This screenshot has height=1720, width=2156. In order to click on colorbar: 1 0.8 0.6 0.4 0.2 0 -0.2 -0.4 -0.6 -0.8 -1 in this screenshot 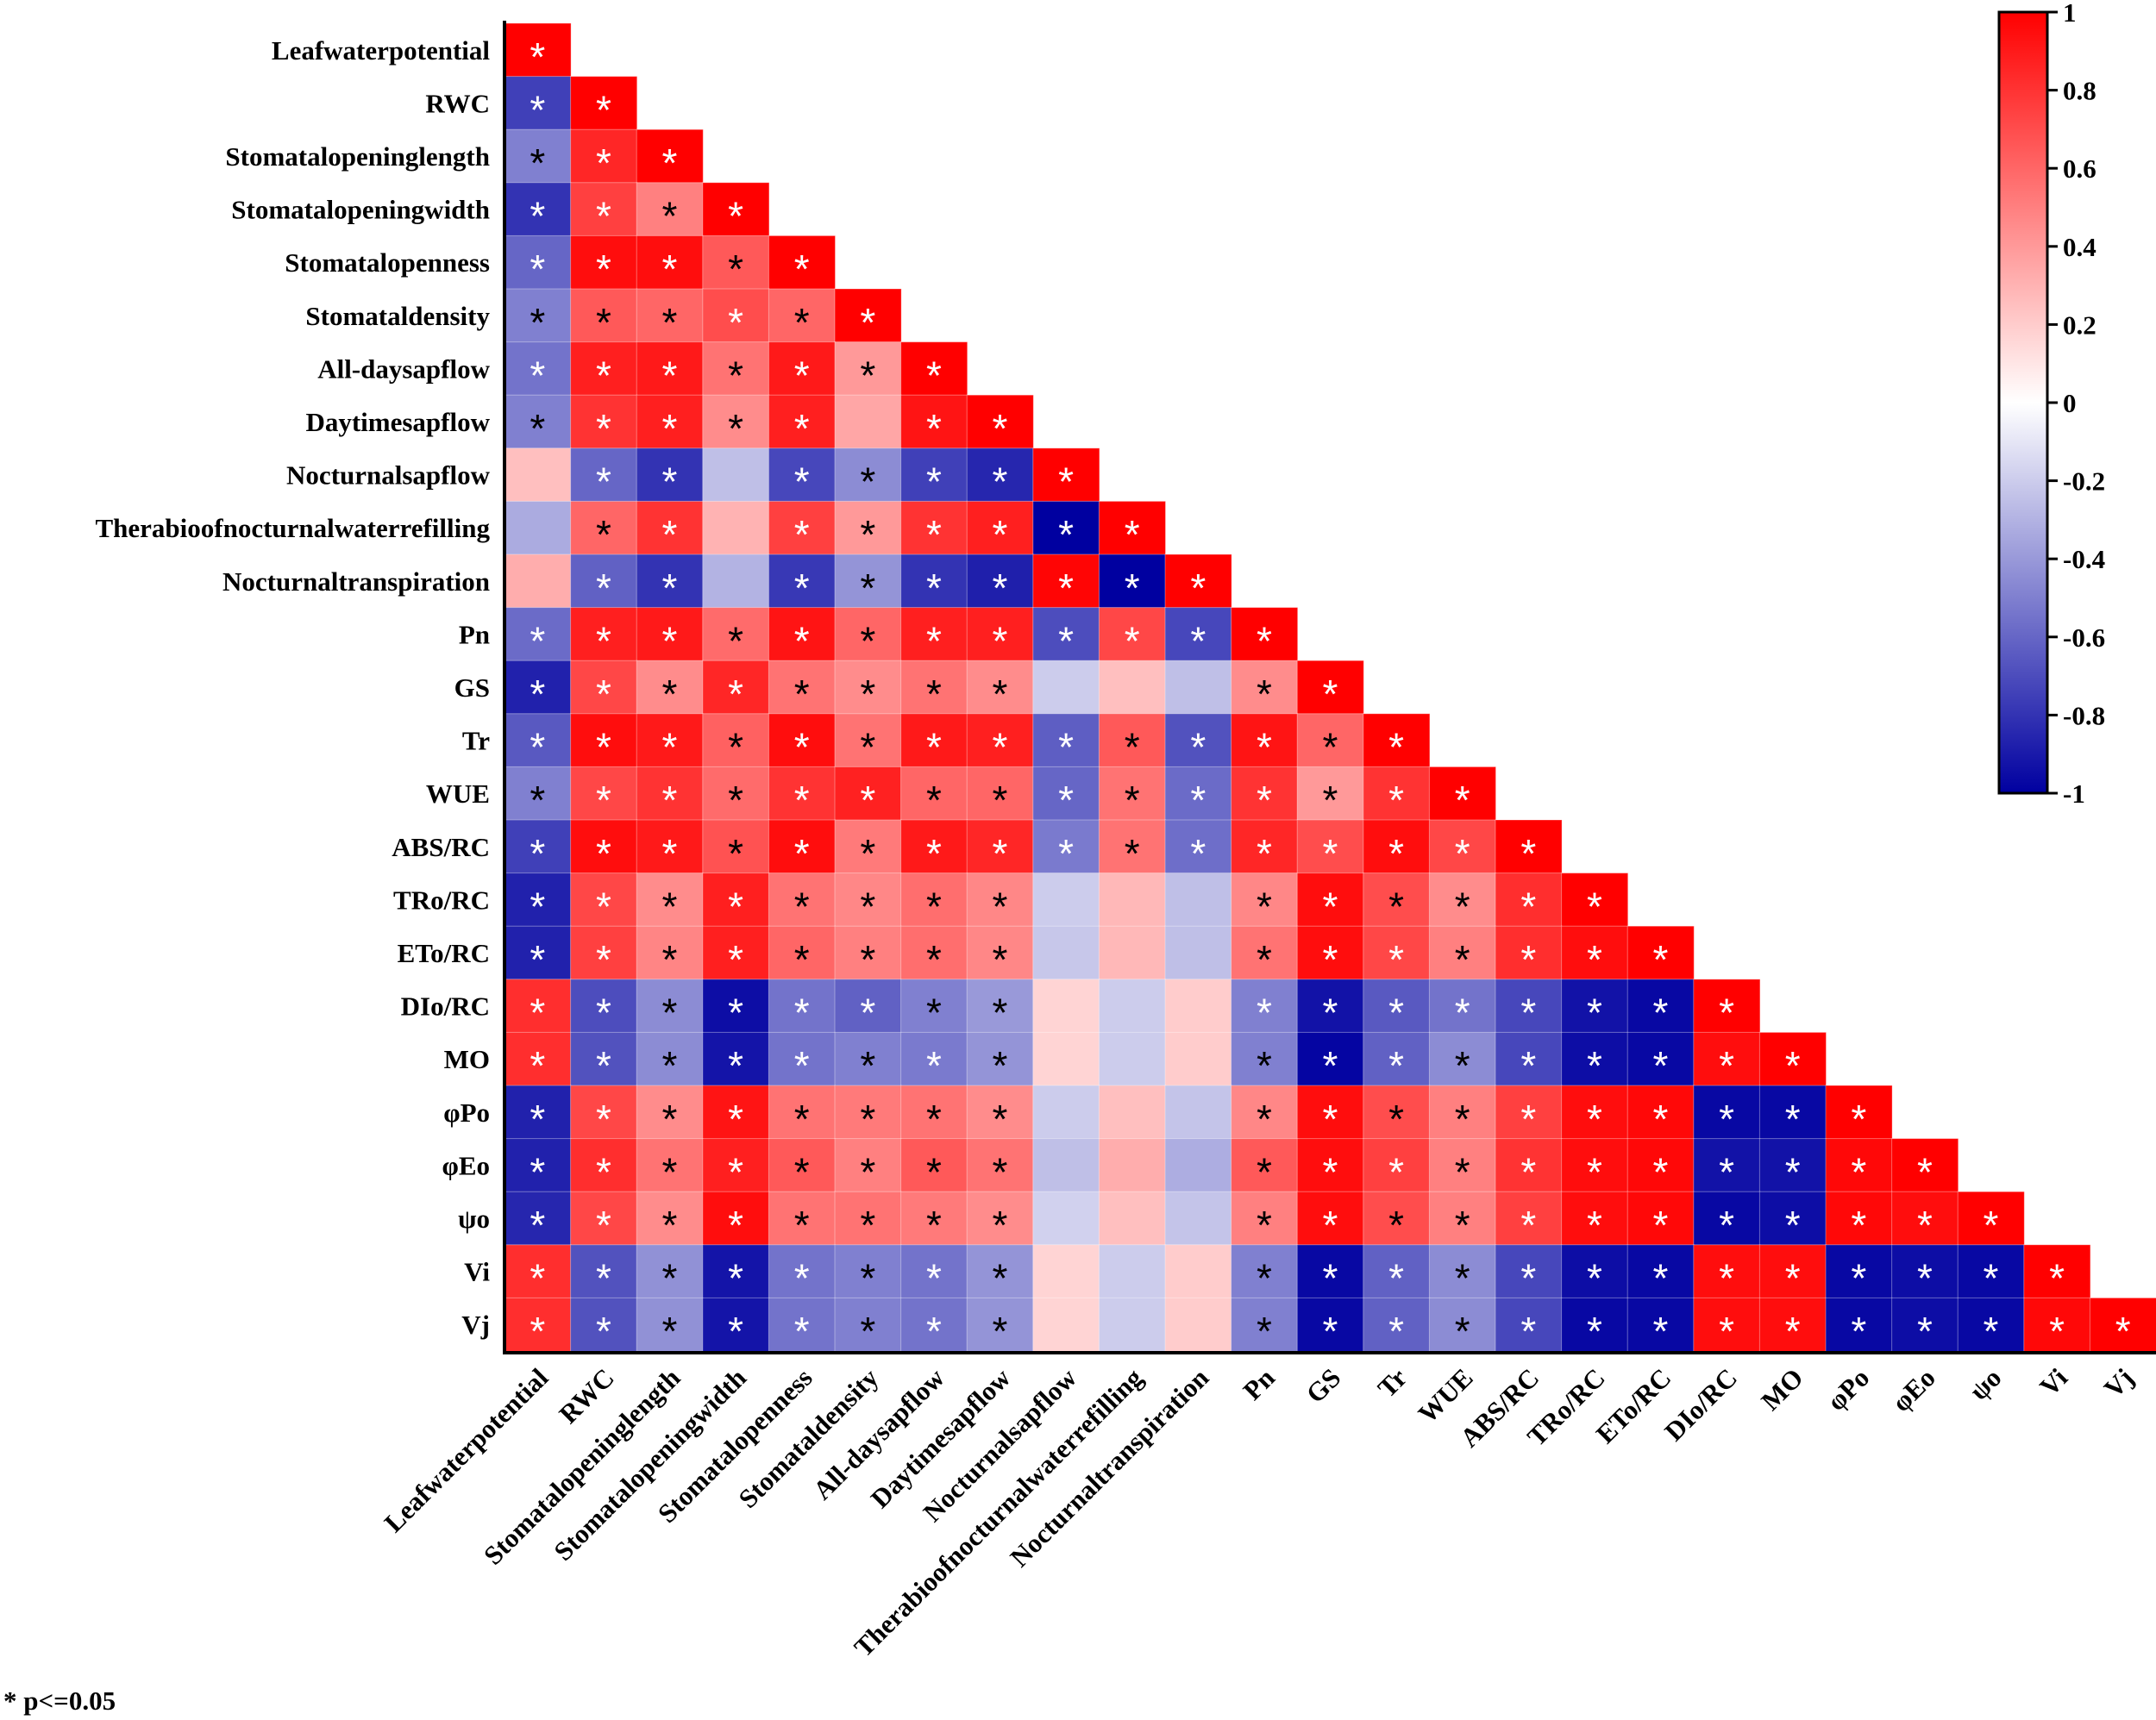, I will do `click(2051, 404)`.